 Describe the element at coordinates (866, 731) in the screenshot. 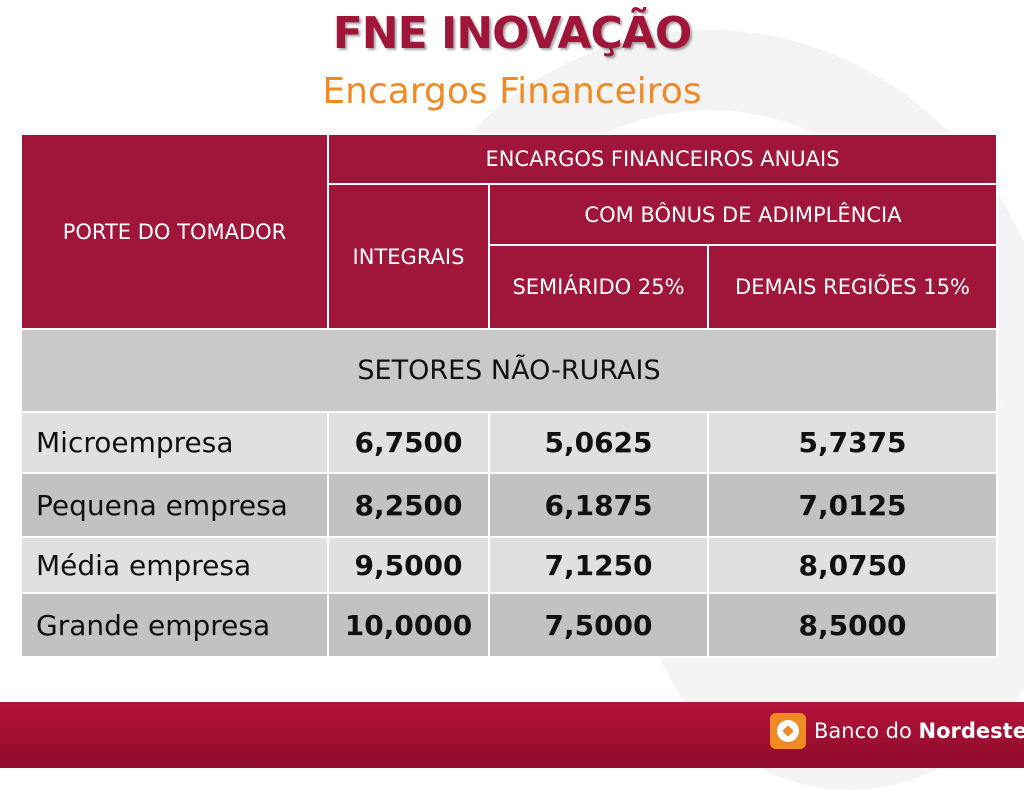

I see `logo-text-regular: Banco do` at that location.